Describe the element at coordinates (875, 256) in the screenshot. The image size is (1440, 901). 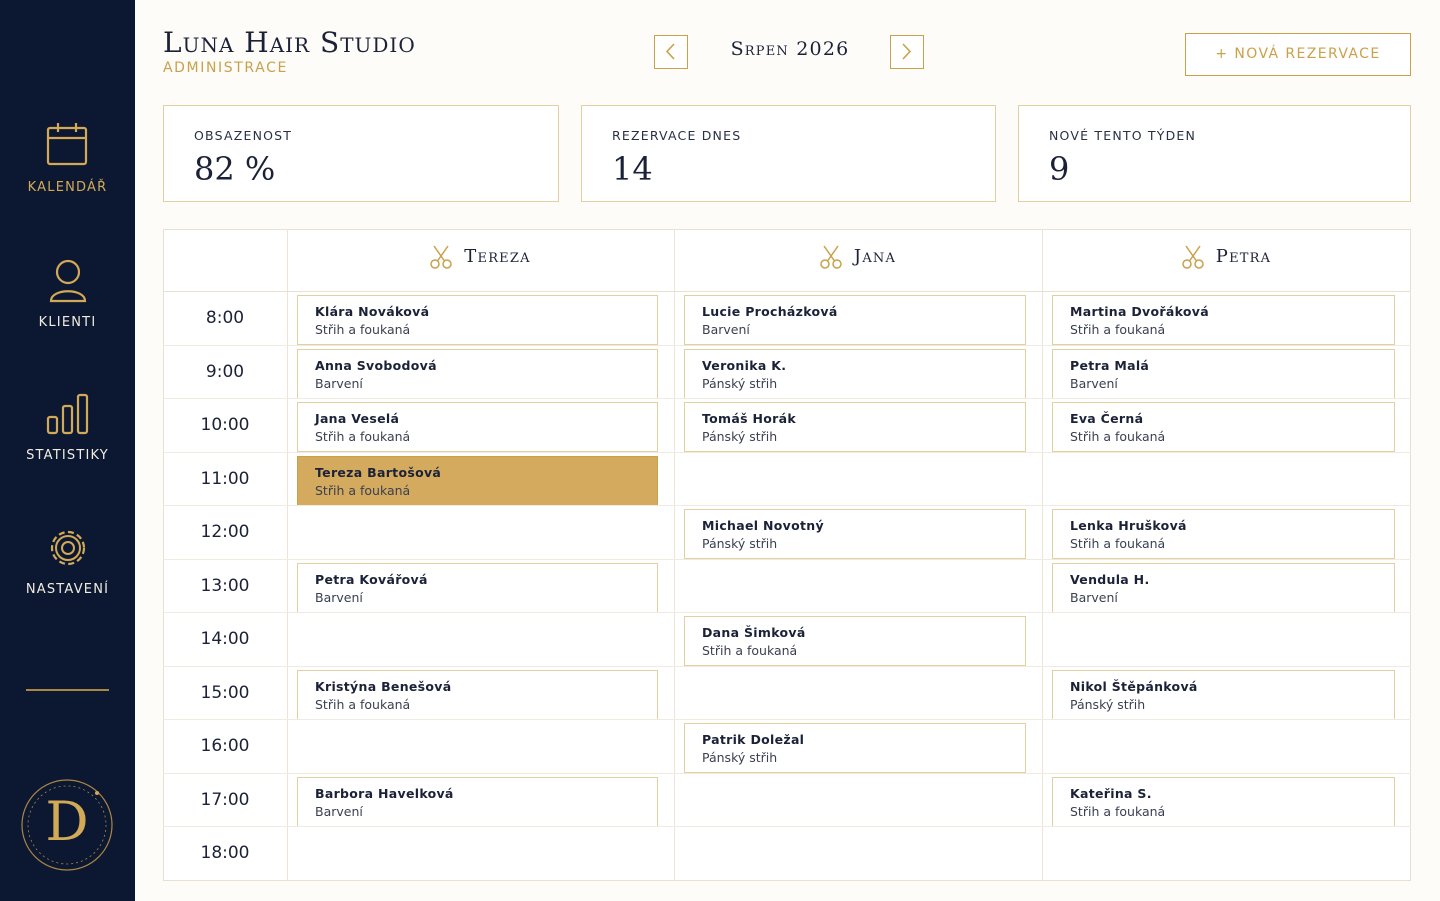
I see `stylist-name: Jana` at that location.